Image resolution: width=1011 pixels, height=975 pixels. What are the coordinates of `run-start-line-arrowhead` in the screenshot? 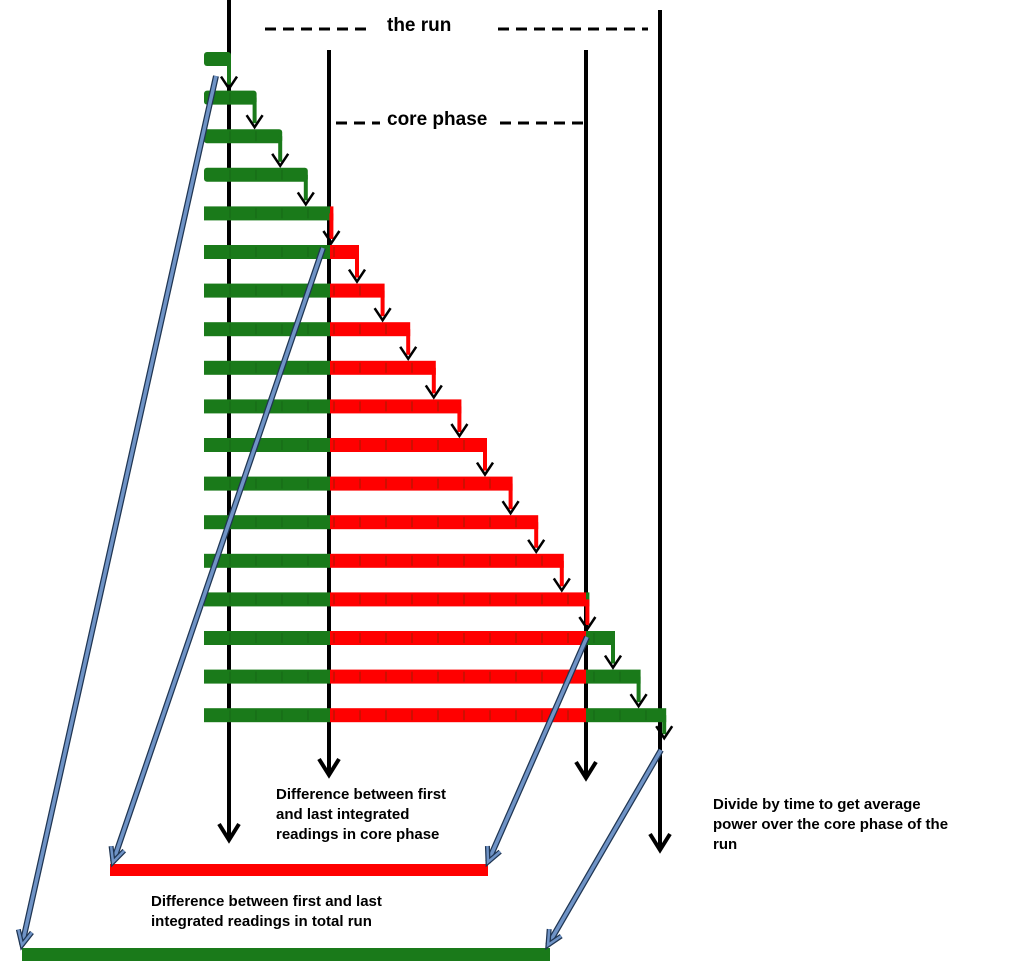 It's located at (229, 833).